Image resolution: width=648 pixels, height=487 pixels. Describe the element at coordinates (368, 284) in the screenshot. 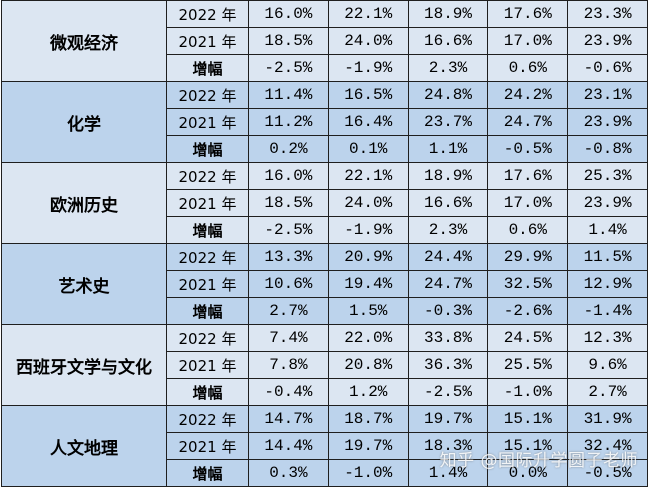

I see `percent-value-cell: 19.4%` at that location.